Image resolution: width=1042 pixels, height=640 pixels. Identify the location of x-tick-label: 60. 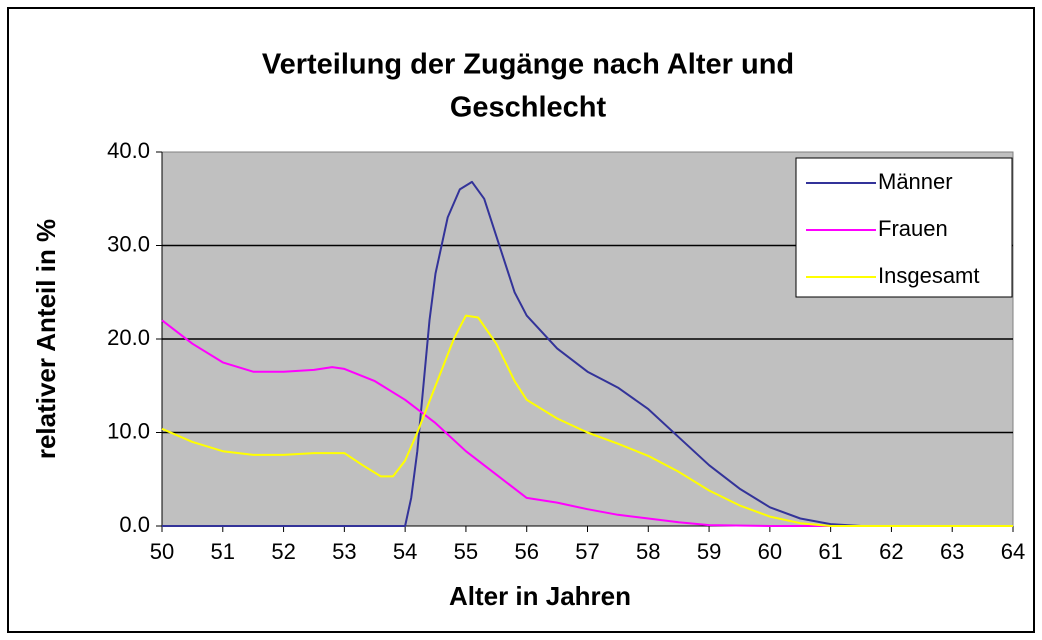
(770, 551).